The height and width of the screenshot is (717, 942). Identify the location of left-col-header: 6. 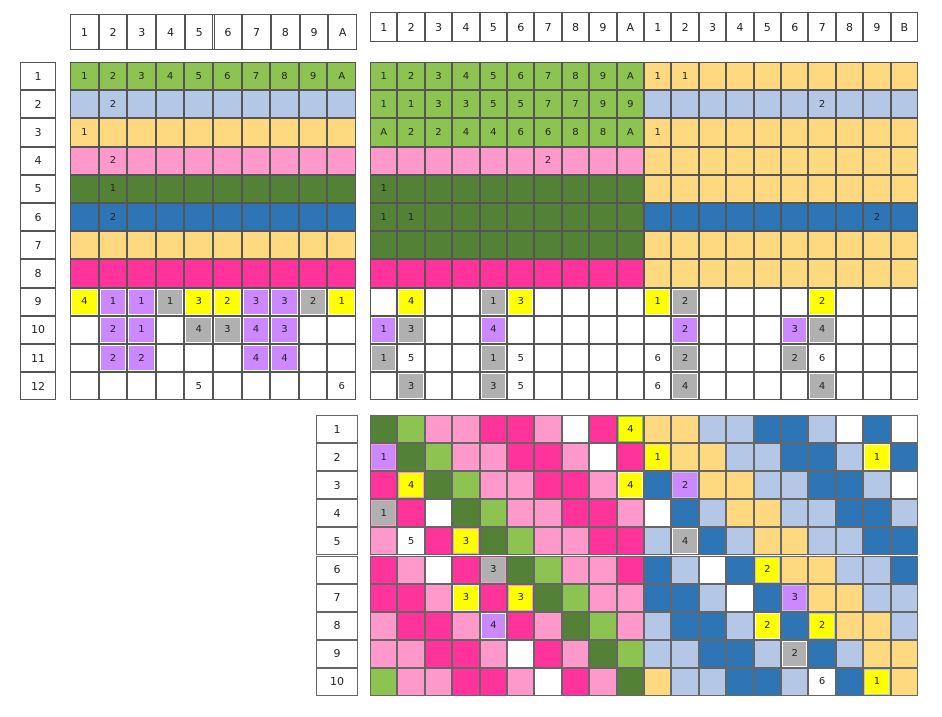
(228, 32).